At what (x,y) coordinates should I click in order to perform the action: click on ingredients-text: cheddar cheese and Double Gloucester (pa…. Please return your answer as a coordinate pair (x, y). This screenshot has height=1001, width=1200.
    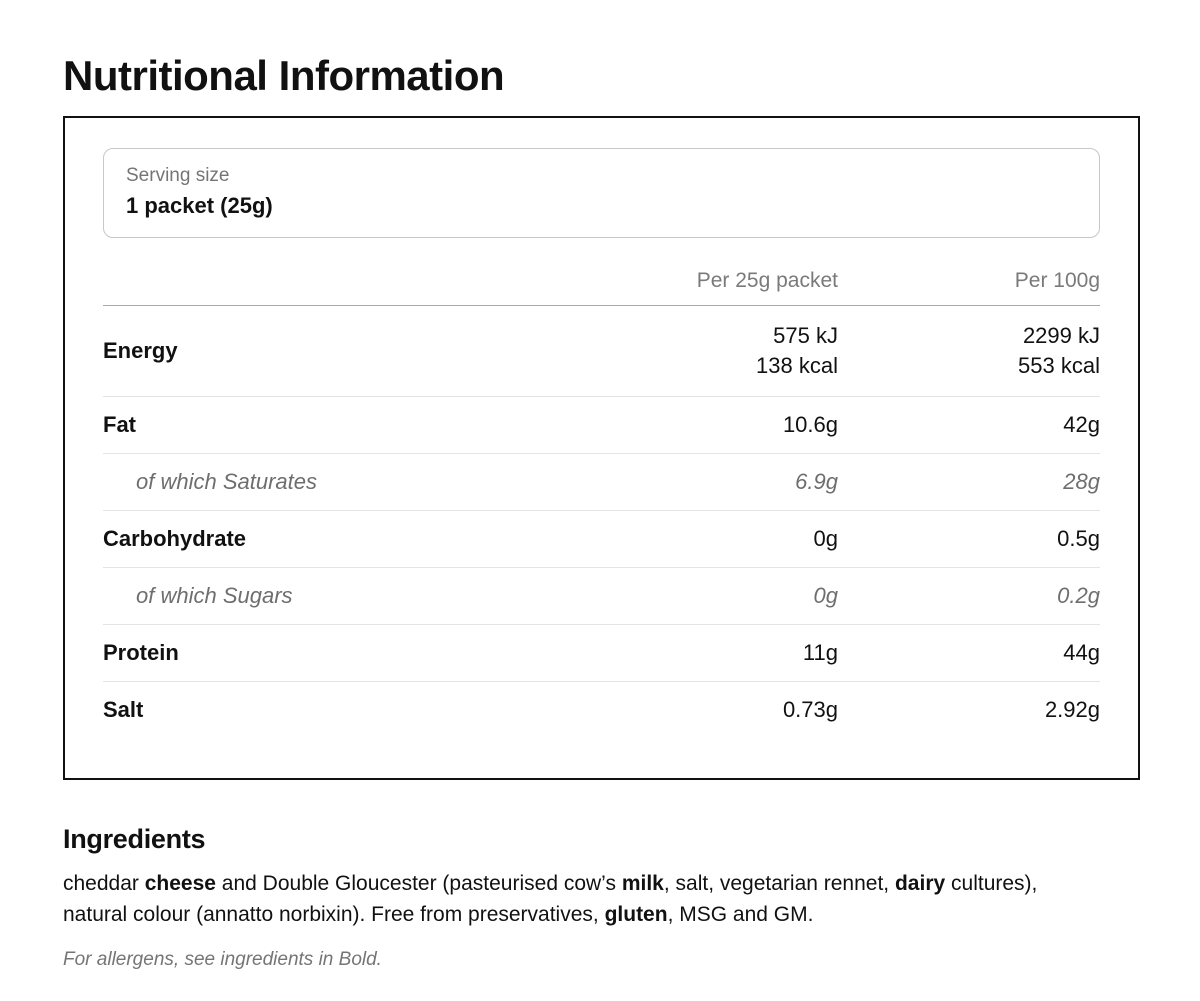
    Looking at the image, I should click on (583, 899).